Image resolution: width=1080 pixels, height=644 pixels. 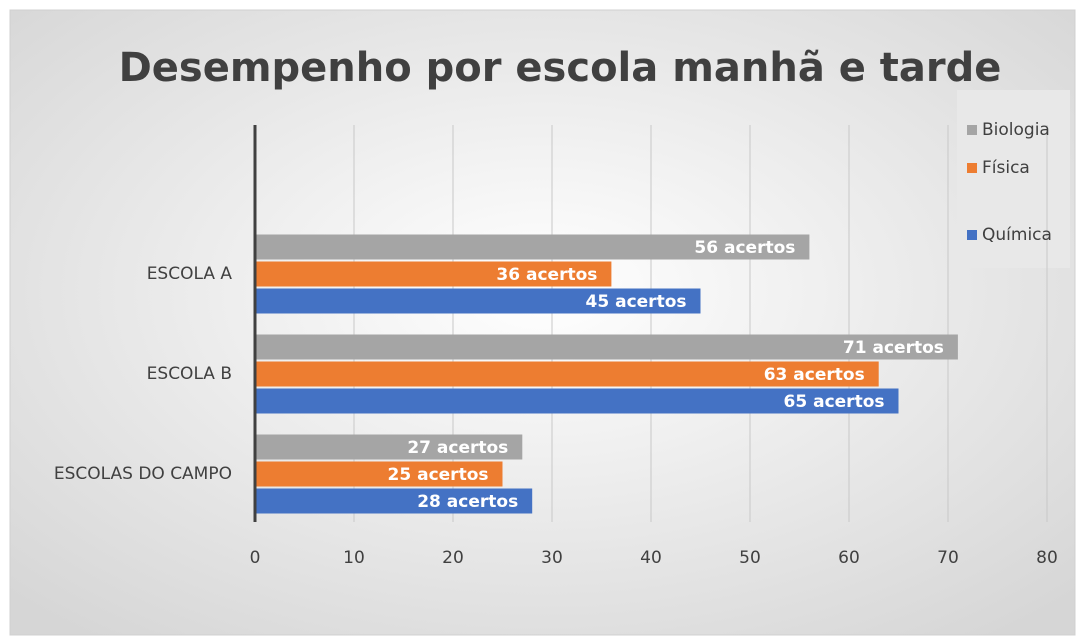 I want to click on x-tick-label: 40, so click(x=651, y=558).